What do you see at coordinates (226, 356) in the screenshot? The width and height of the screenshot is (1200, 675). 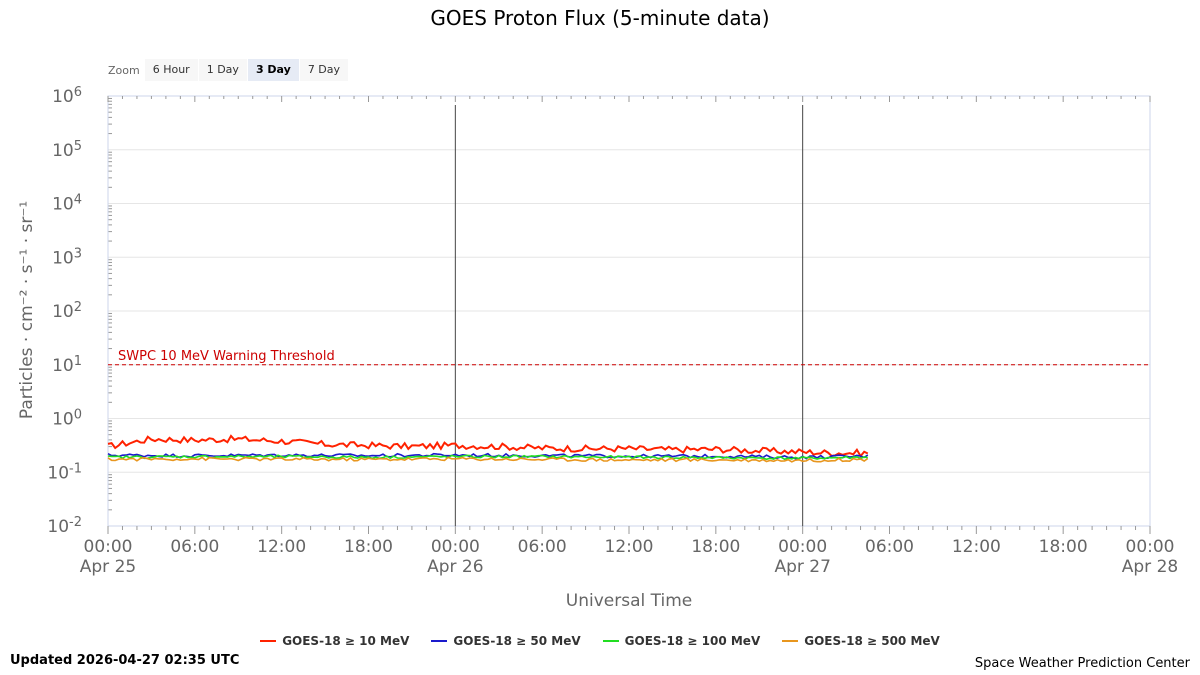 I see `threshold-label: SWPC 10 MeV Warning Threshold` at bounding box center [226, 356].